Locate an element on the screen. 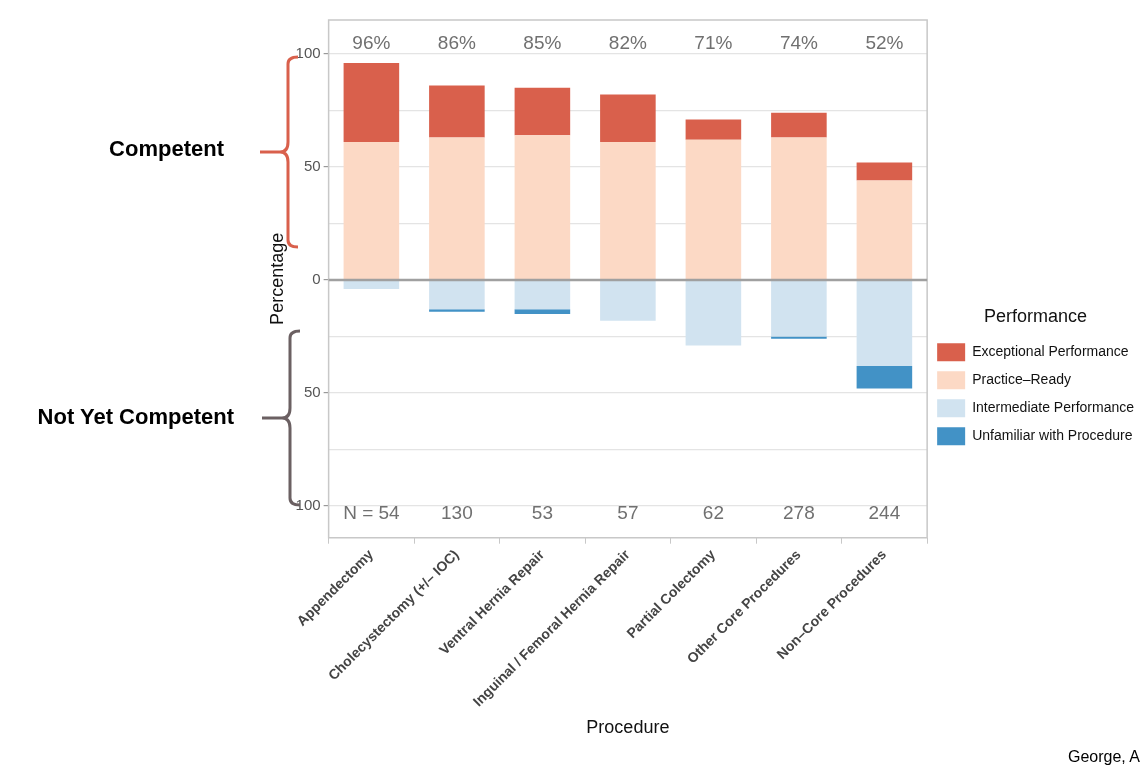 The image size is (1144, 774). annotation: 57 is located at coordinates (628, 512).